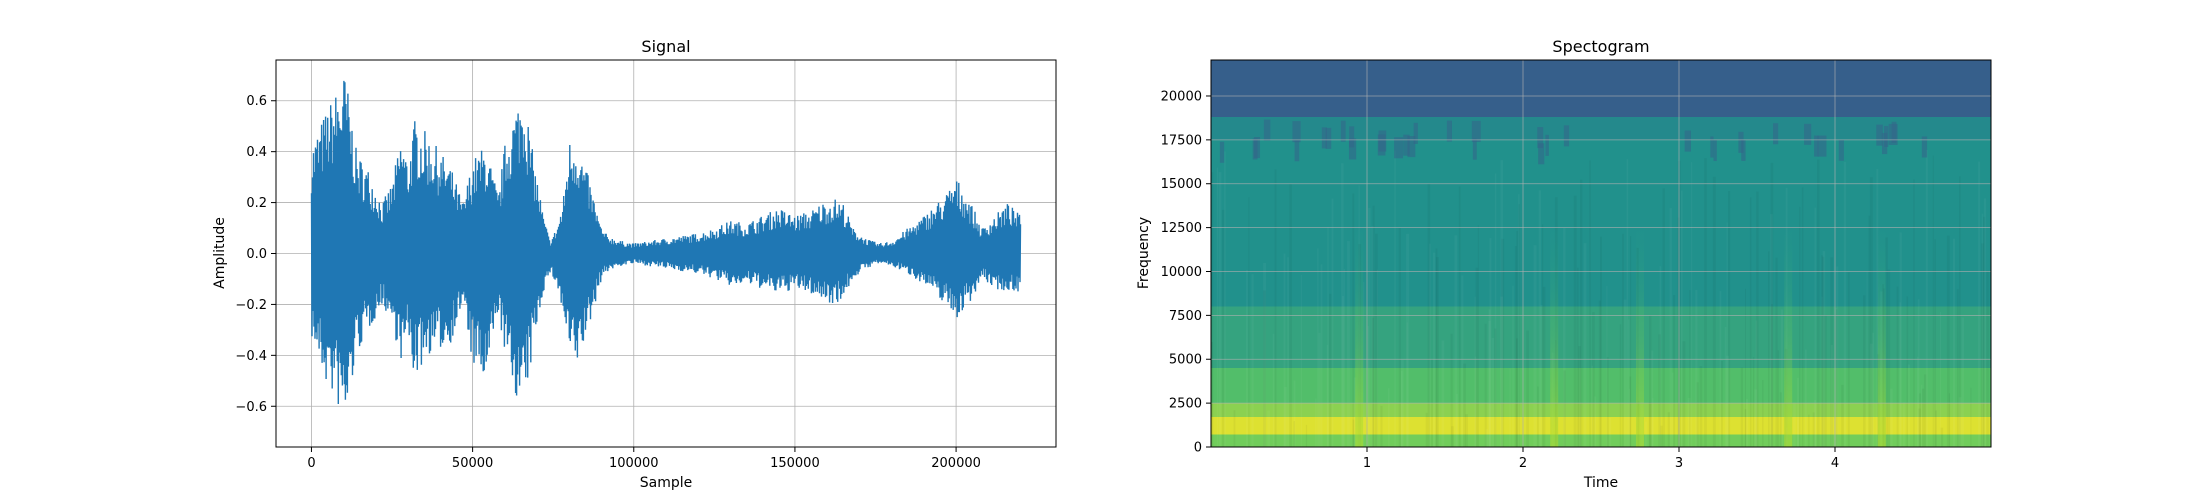  Describe the element at coordinates (1185, 316) in the screenshot. I see `spectrogram-y-tick-label: 7500` at that location.